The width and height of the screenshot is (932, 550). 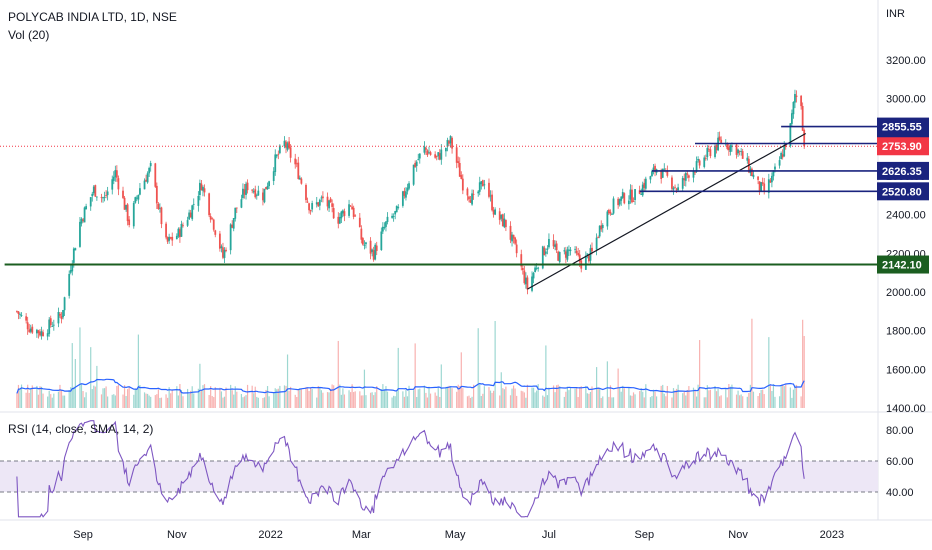 I want to click on current-price-badge-label: 2753.90, so click(x=902, y=147).